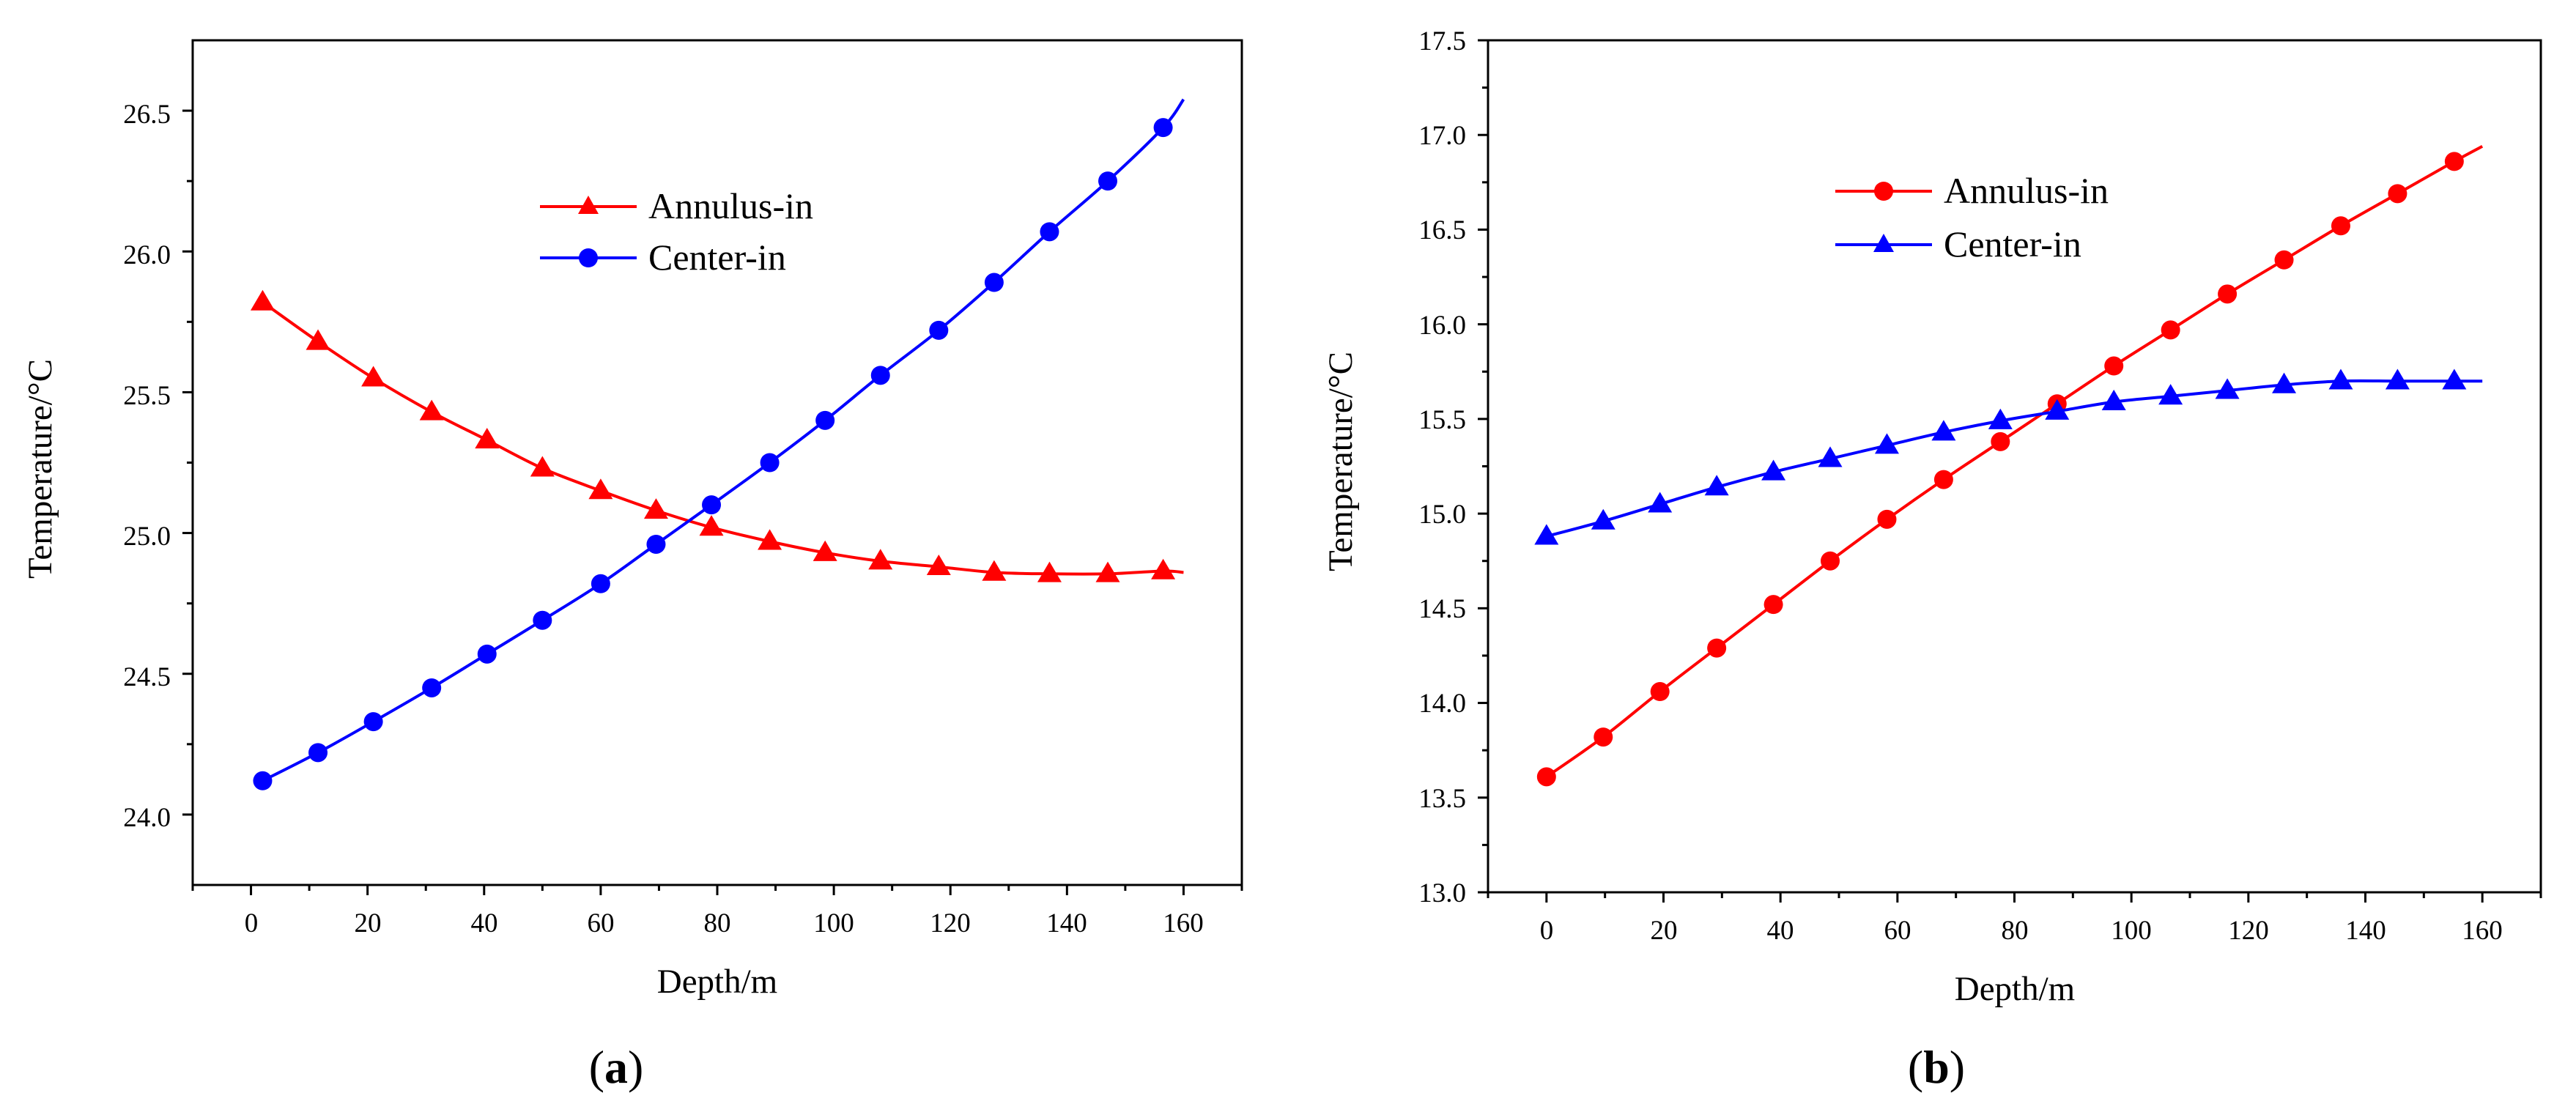 The height and width of the screenshot is (1104, 2576). What do you see at coordinates (147, 677) in the screenshot?
I see `y-tick-label: 24.5` at bounding box center [147, 677].